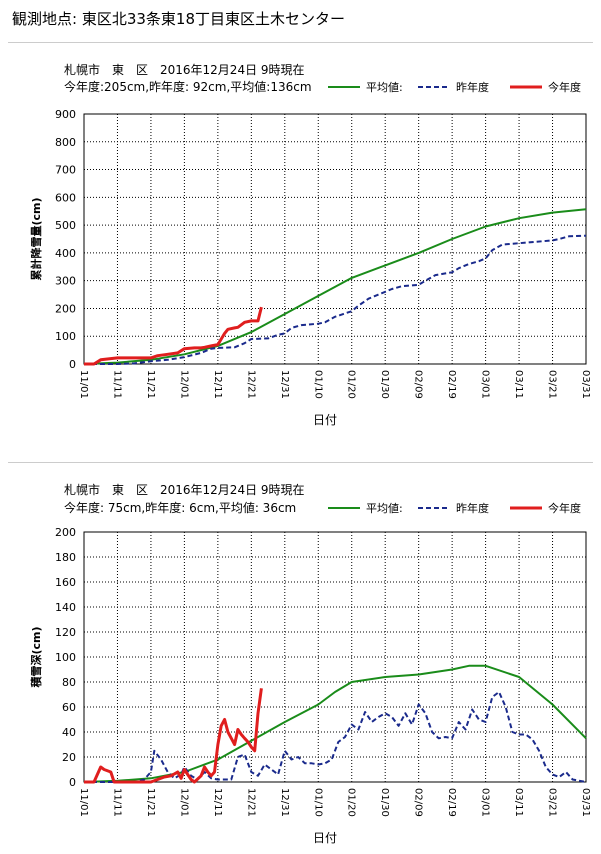  Describe the element at coordinates (180, 507) in the screenshot. I see `chart-subtitle: 今年度: 75cm,昨年度: 6cm,平均値: 36cm` at that location.